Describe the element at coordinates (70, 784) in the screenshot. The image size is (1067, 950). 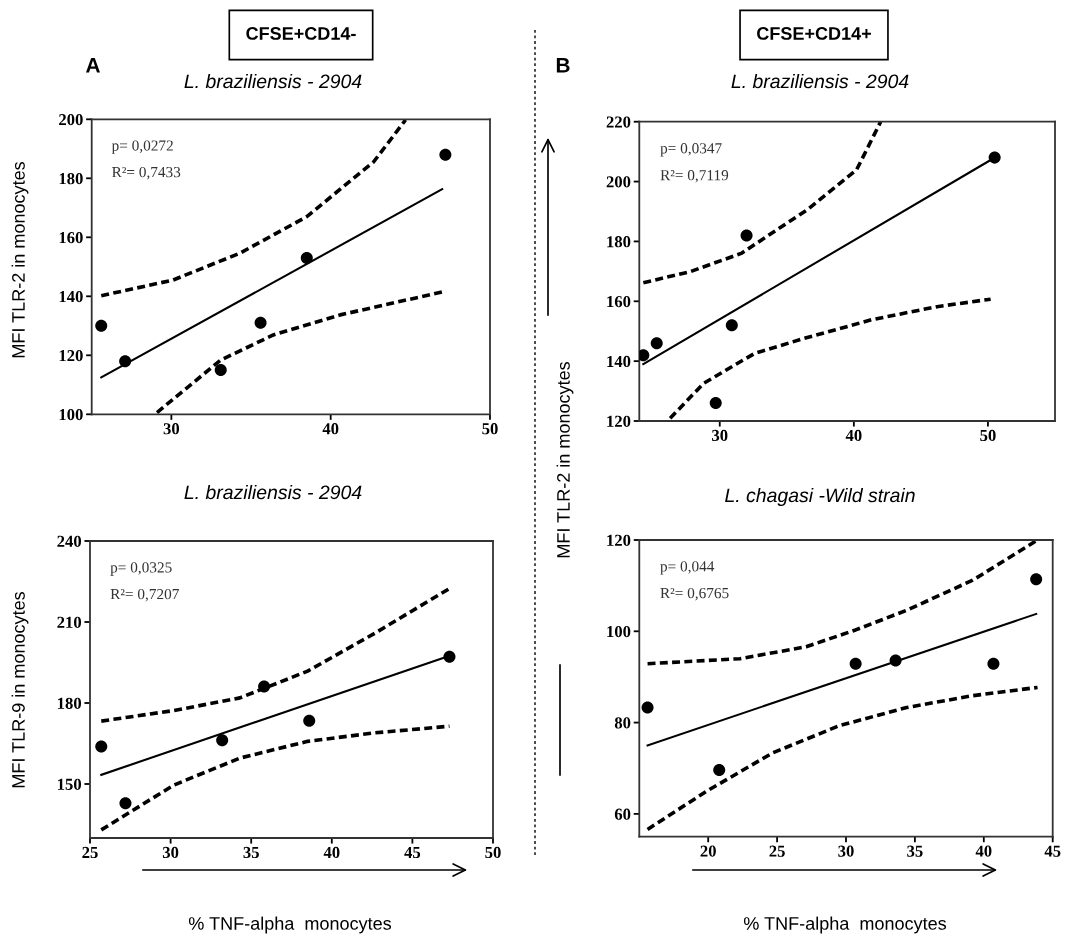
I see `y-tick-label: 150` at that location.